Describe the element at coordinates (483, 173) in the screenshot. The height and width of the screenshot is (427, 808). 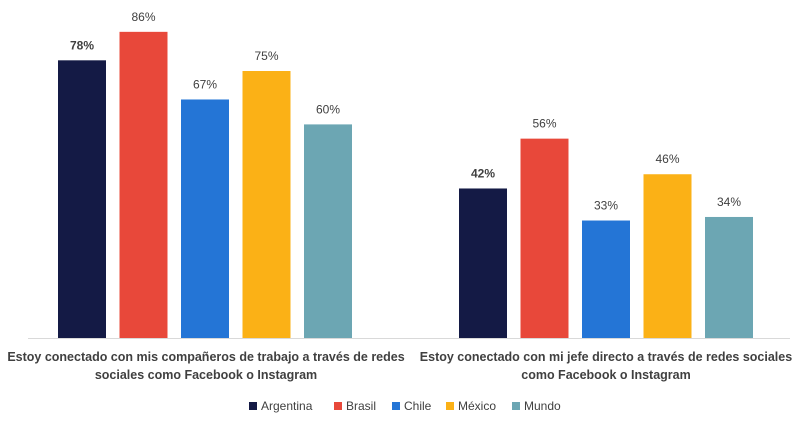
I see `data-label: 42%` at that location.